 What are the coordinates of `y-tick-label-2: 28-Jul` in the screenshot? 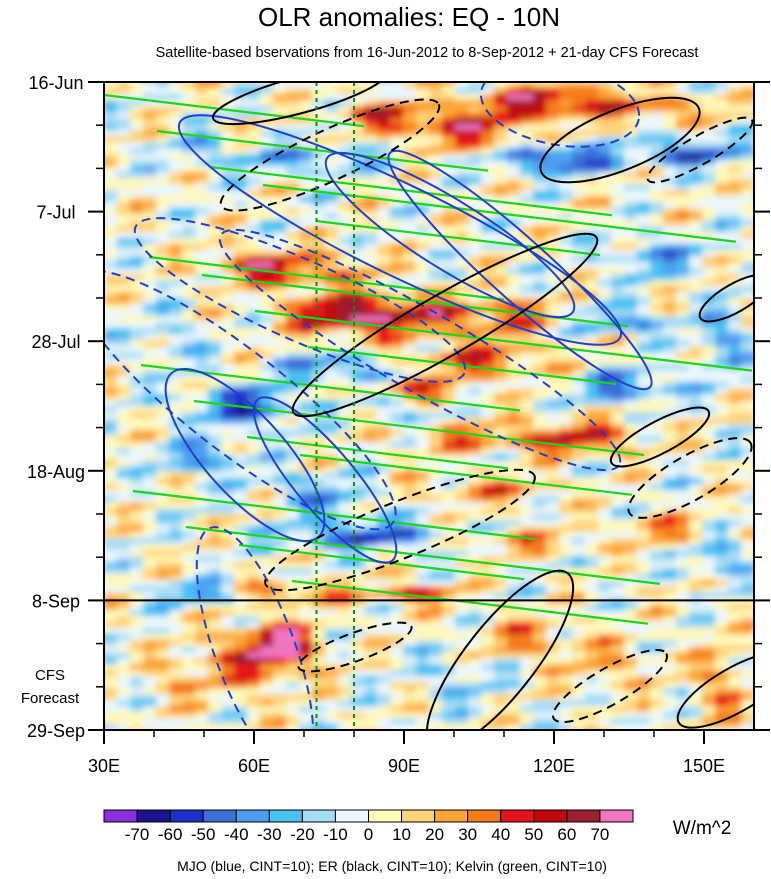 It's located at (55, 342).